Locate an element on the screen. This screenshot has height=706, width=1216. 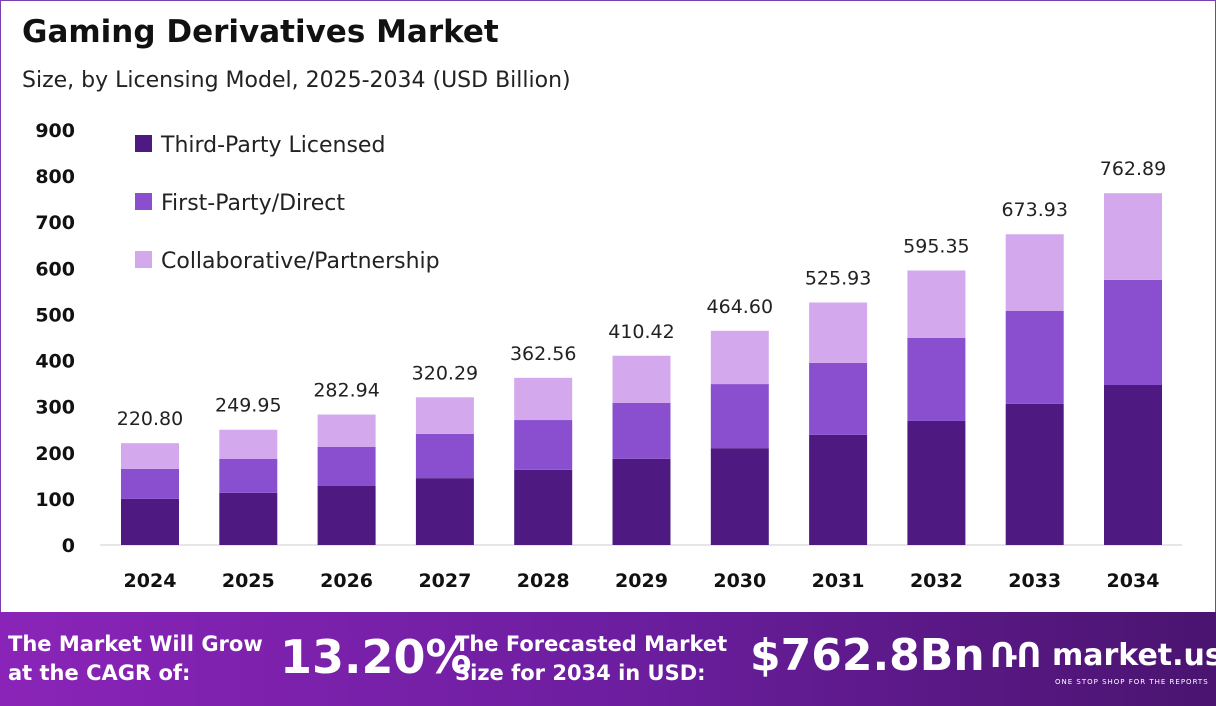
y-tick-label: 200 is located at coordinates (55, 454).